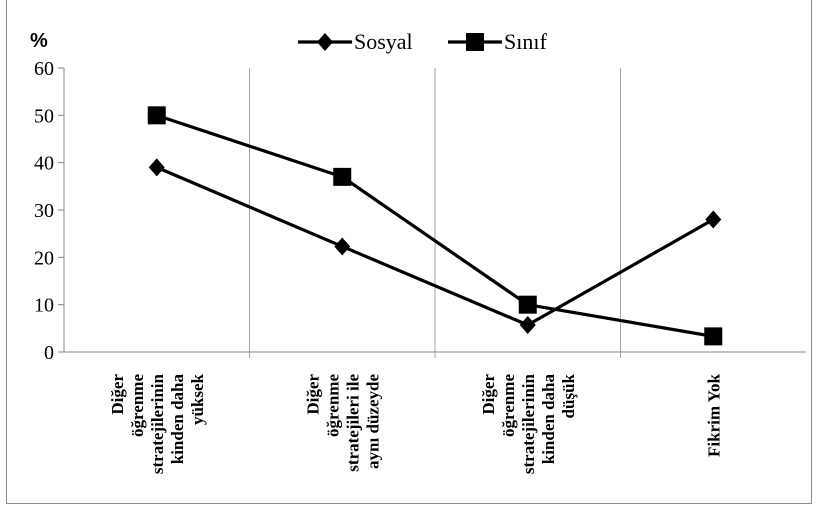  I want to click on y-tick-label: 60, so click(44, 69).